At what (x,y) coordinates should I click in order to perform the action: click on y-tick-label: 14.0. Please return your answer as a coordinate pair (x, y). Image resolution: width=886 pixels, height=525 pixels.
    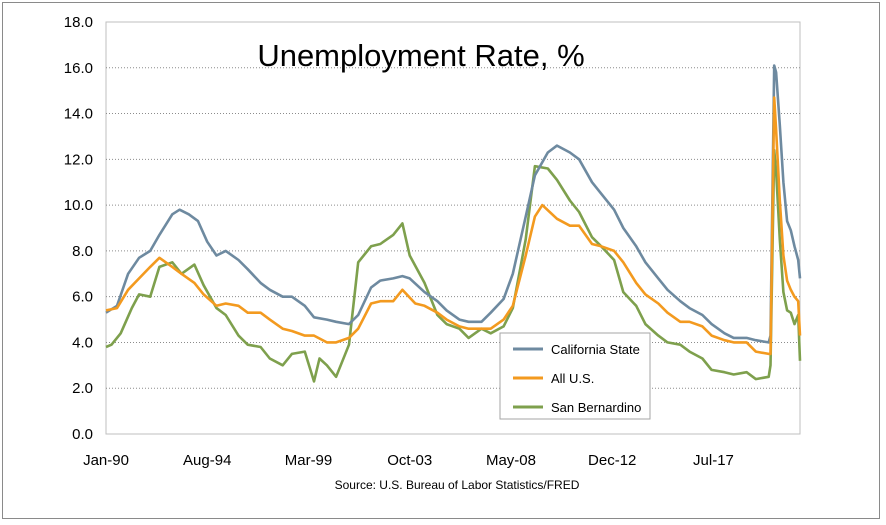
    Looking at the image, I should click on (78, 114).